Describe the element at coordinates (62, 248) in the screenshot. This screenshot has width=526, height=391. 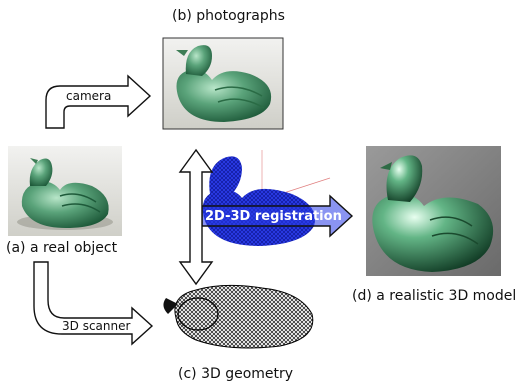
I see `real-object-label: (a) a real object` at that location.